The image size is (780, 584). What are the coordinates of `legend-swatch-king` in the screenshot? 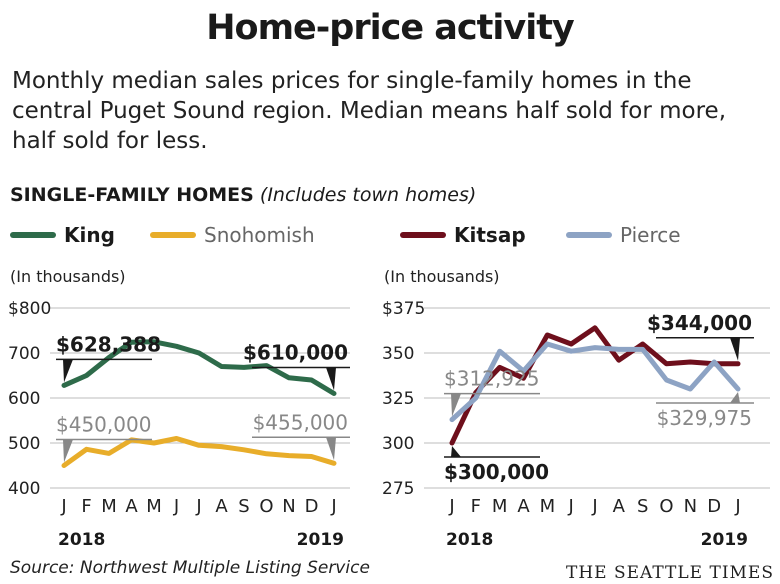 It's located at (33, 235).